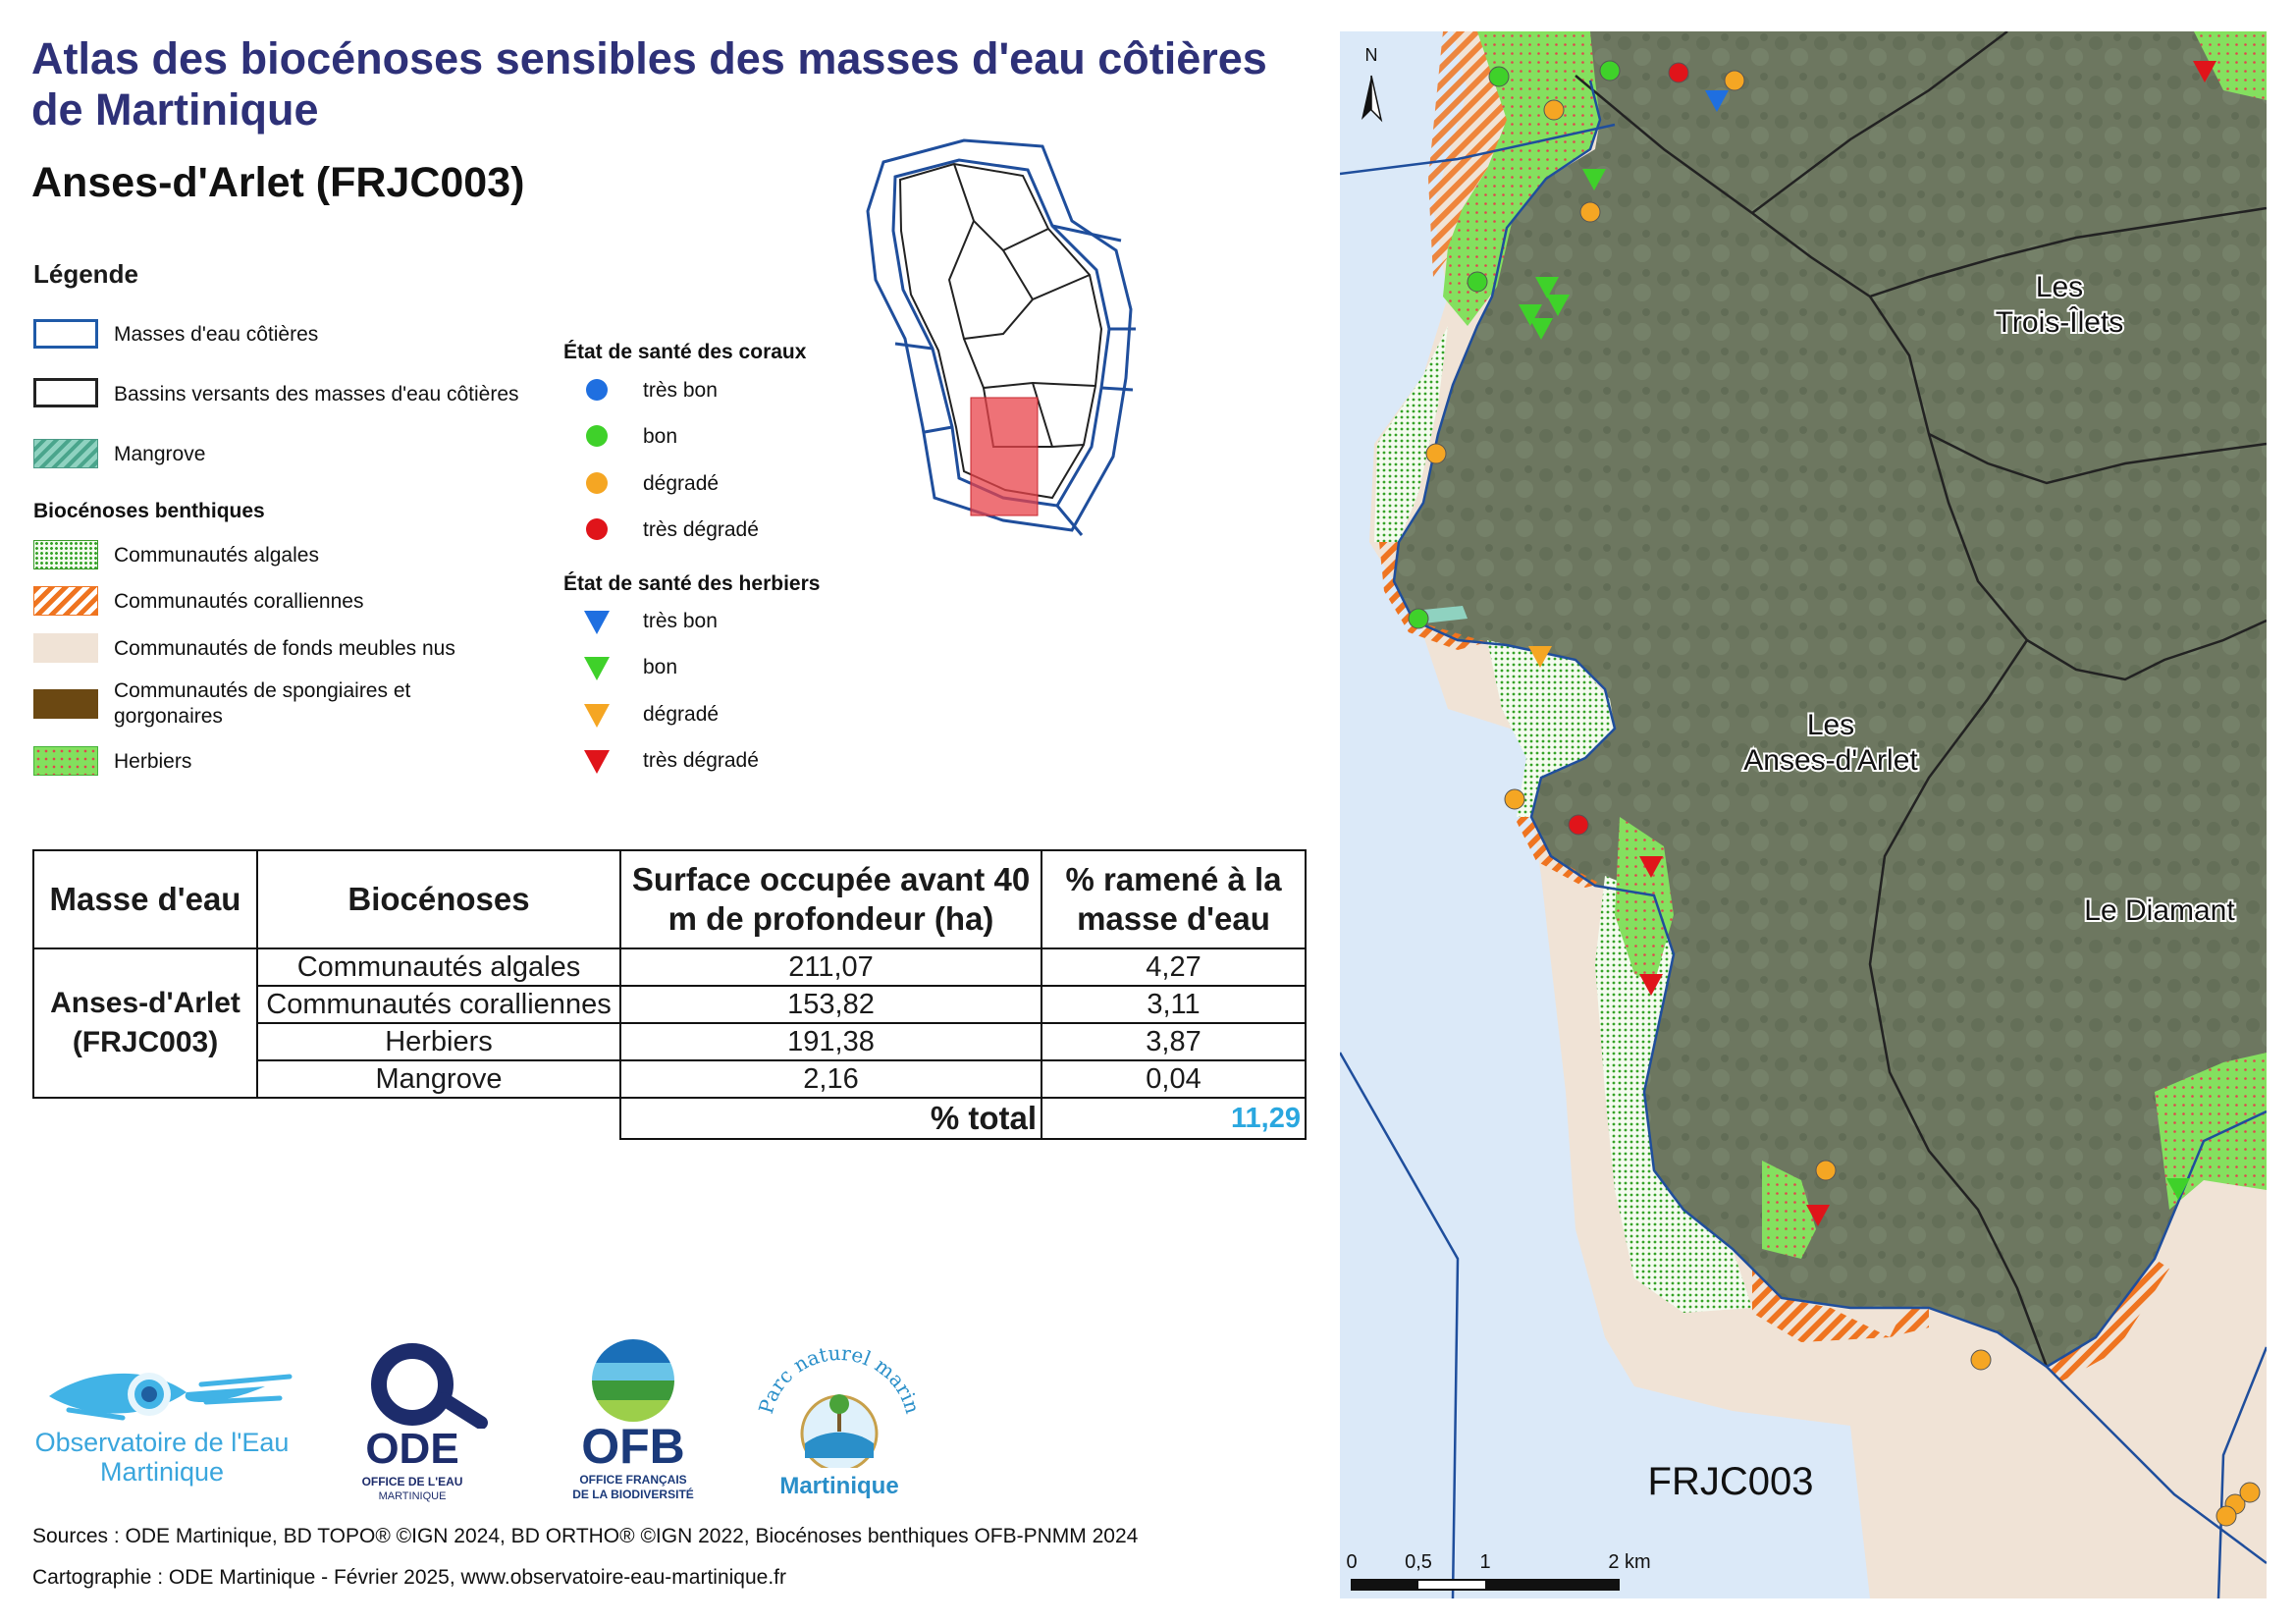 The height and width of the screenshot is (1624, 2296). Describe the element at coordinates (217, 334) in the screenshot. I see `legend-label-coastal-waters: Masses d'eau côtières` at that location.